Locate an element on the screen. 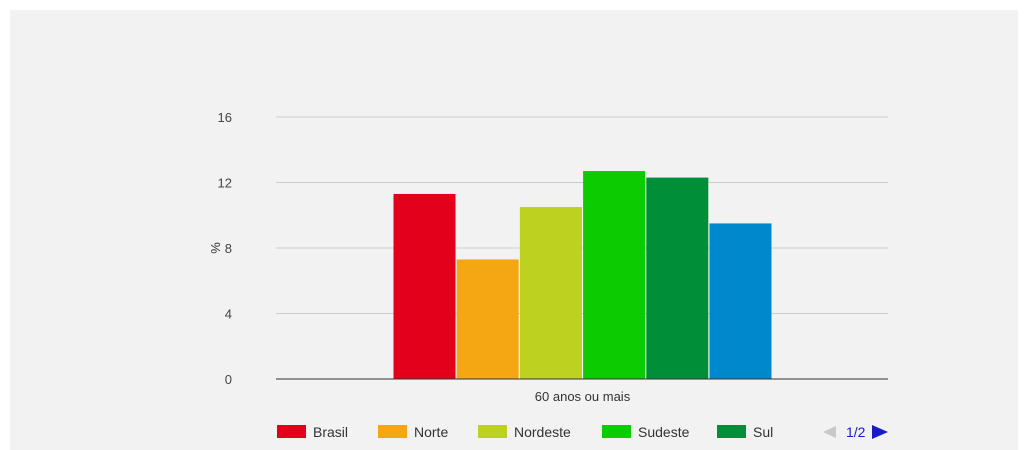 The height and width of the screenshot is (450, 1026). bar-sudeste is located at coordinates (614, 275).